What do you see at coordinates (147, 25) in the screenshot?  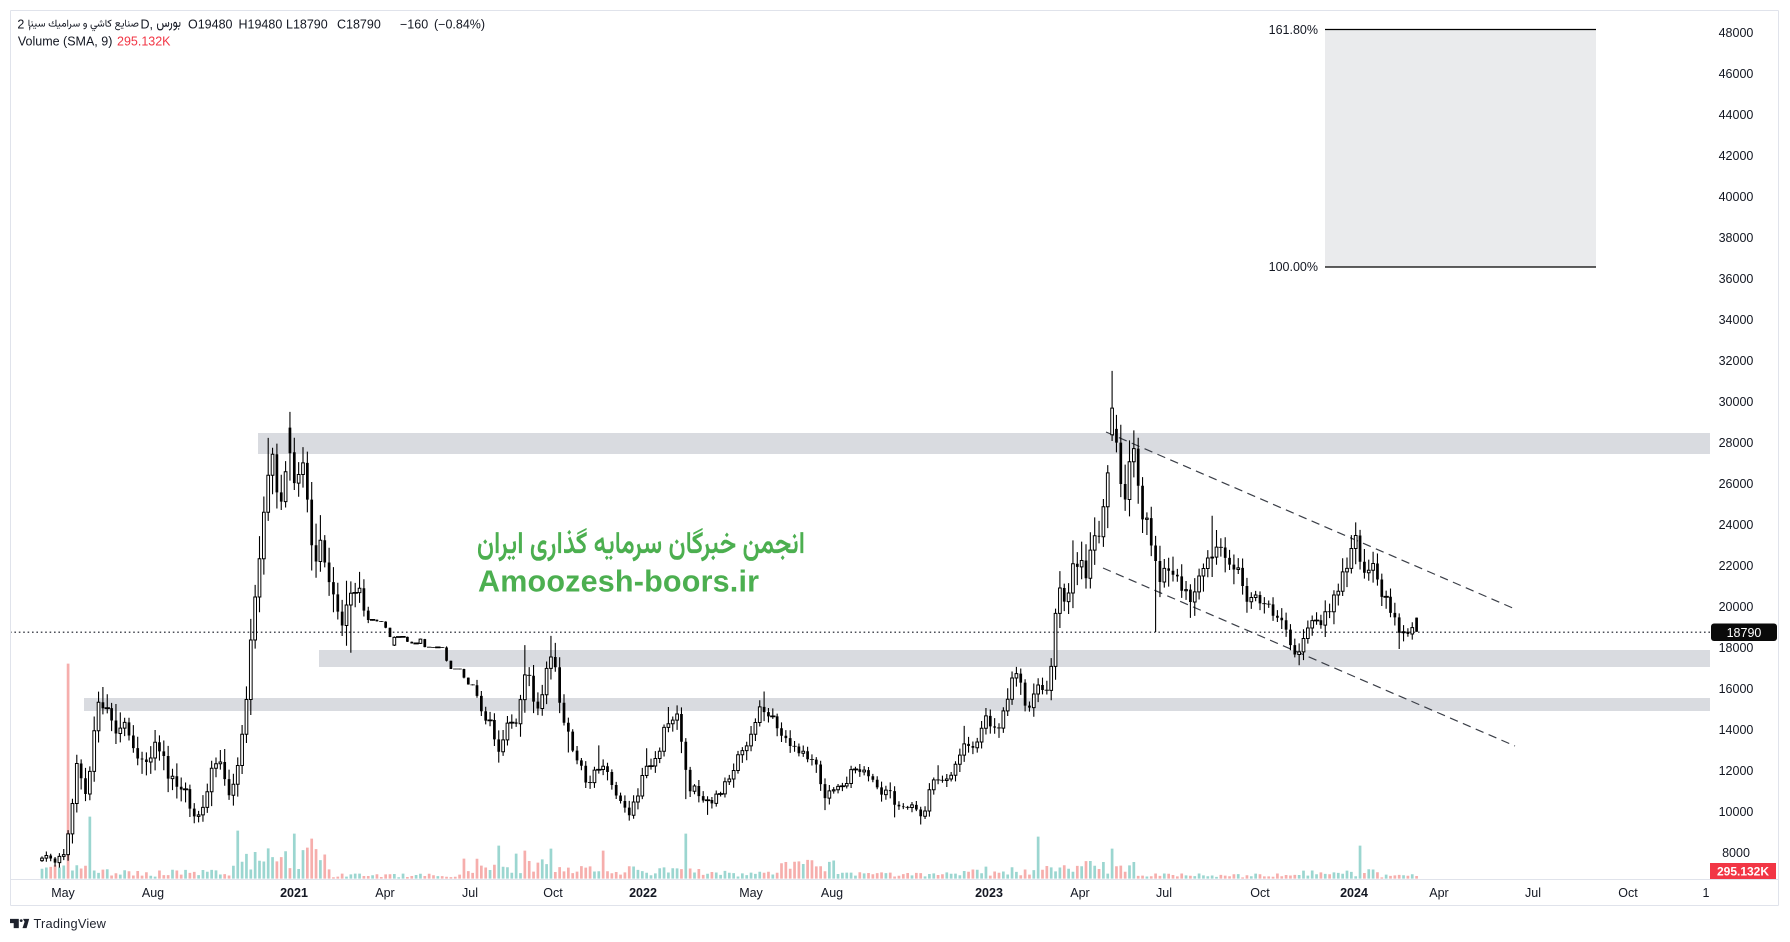 I see `svg-text: D,` at bounding box center [147, 25].